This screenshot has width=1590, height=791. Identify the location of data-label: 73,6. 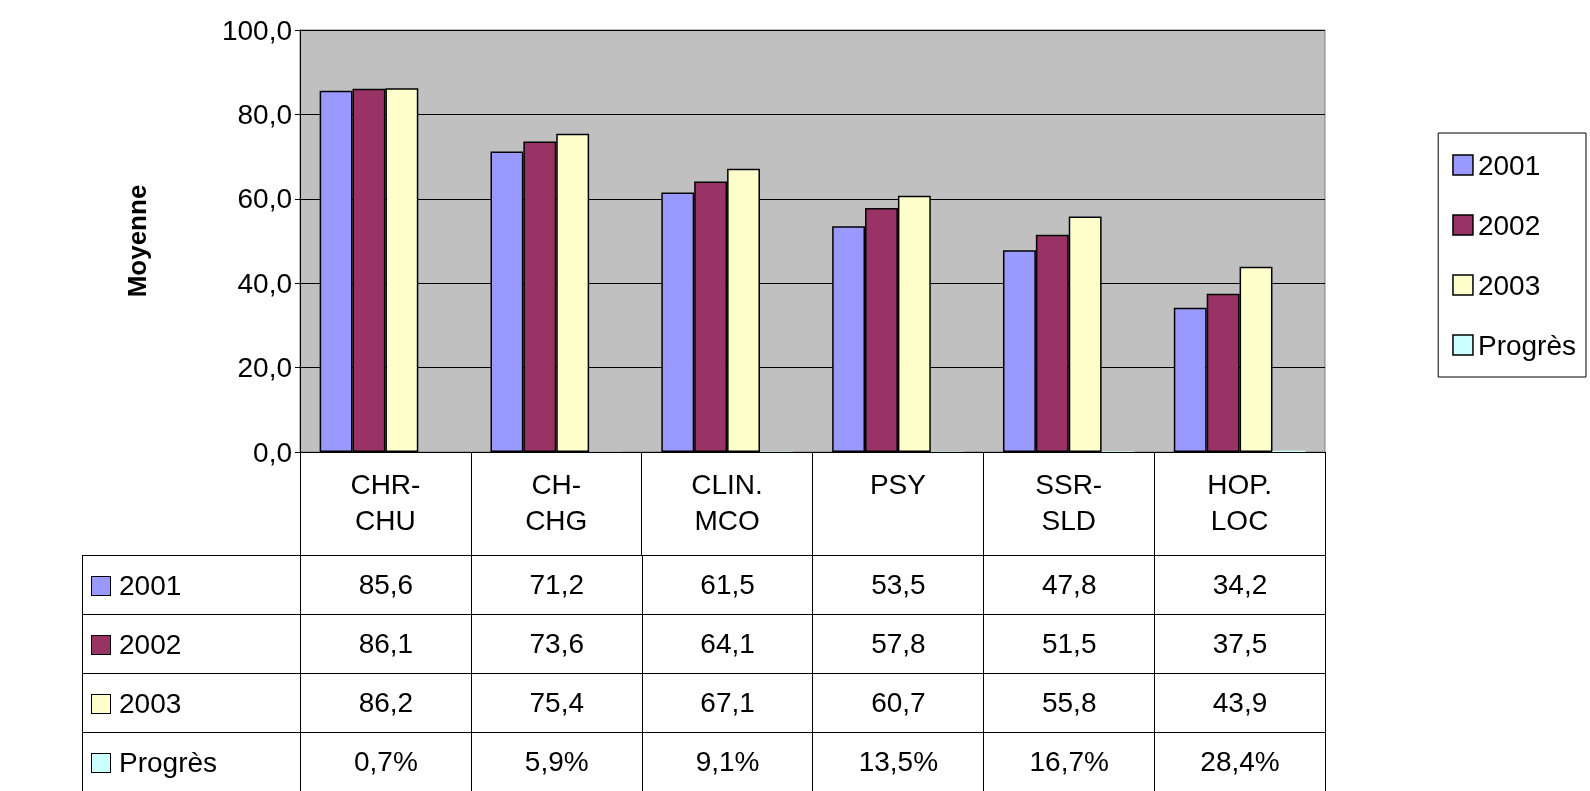
(557, 644).